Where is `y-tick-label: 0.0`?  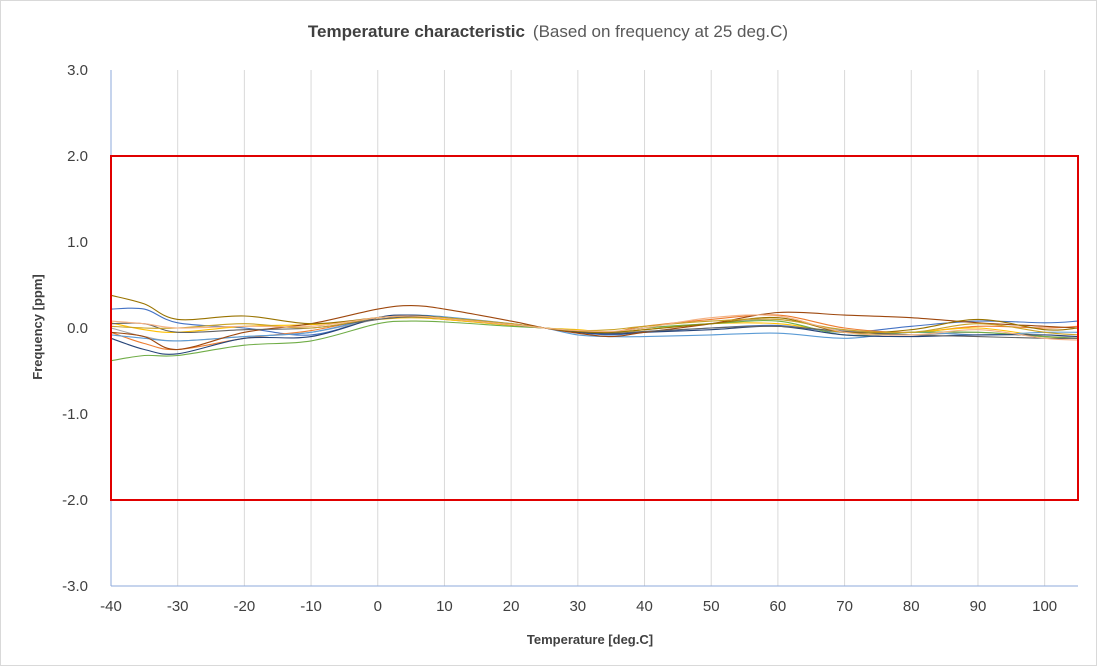
y-tick-label: 0.0 is located at coordinates (77, 328).